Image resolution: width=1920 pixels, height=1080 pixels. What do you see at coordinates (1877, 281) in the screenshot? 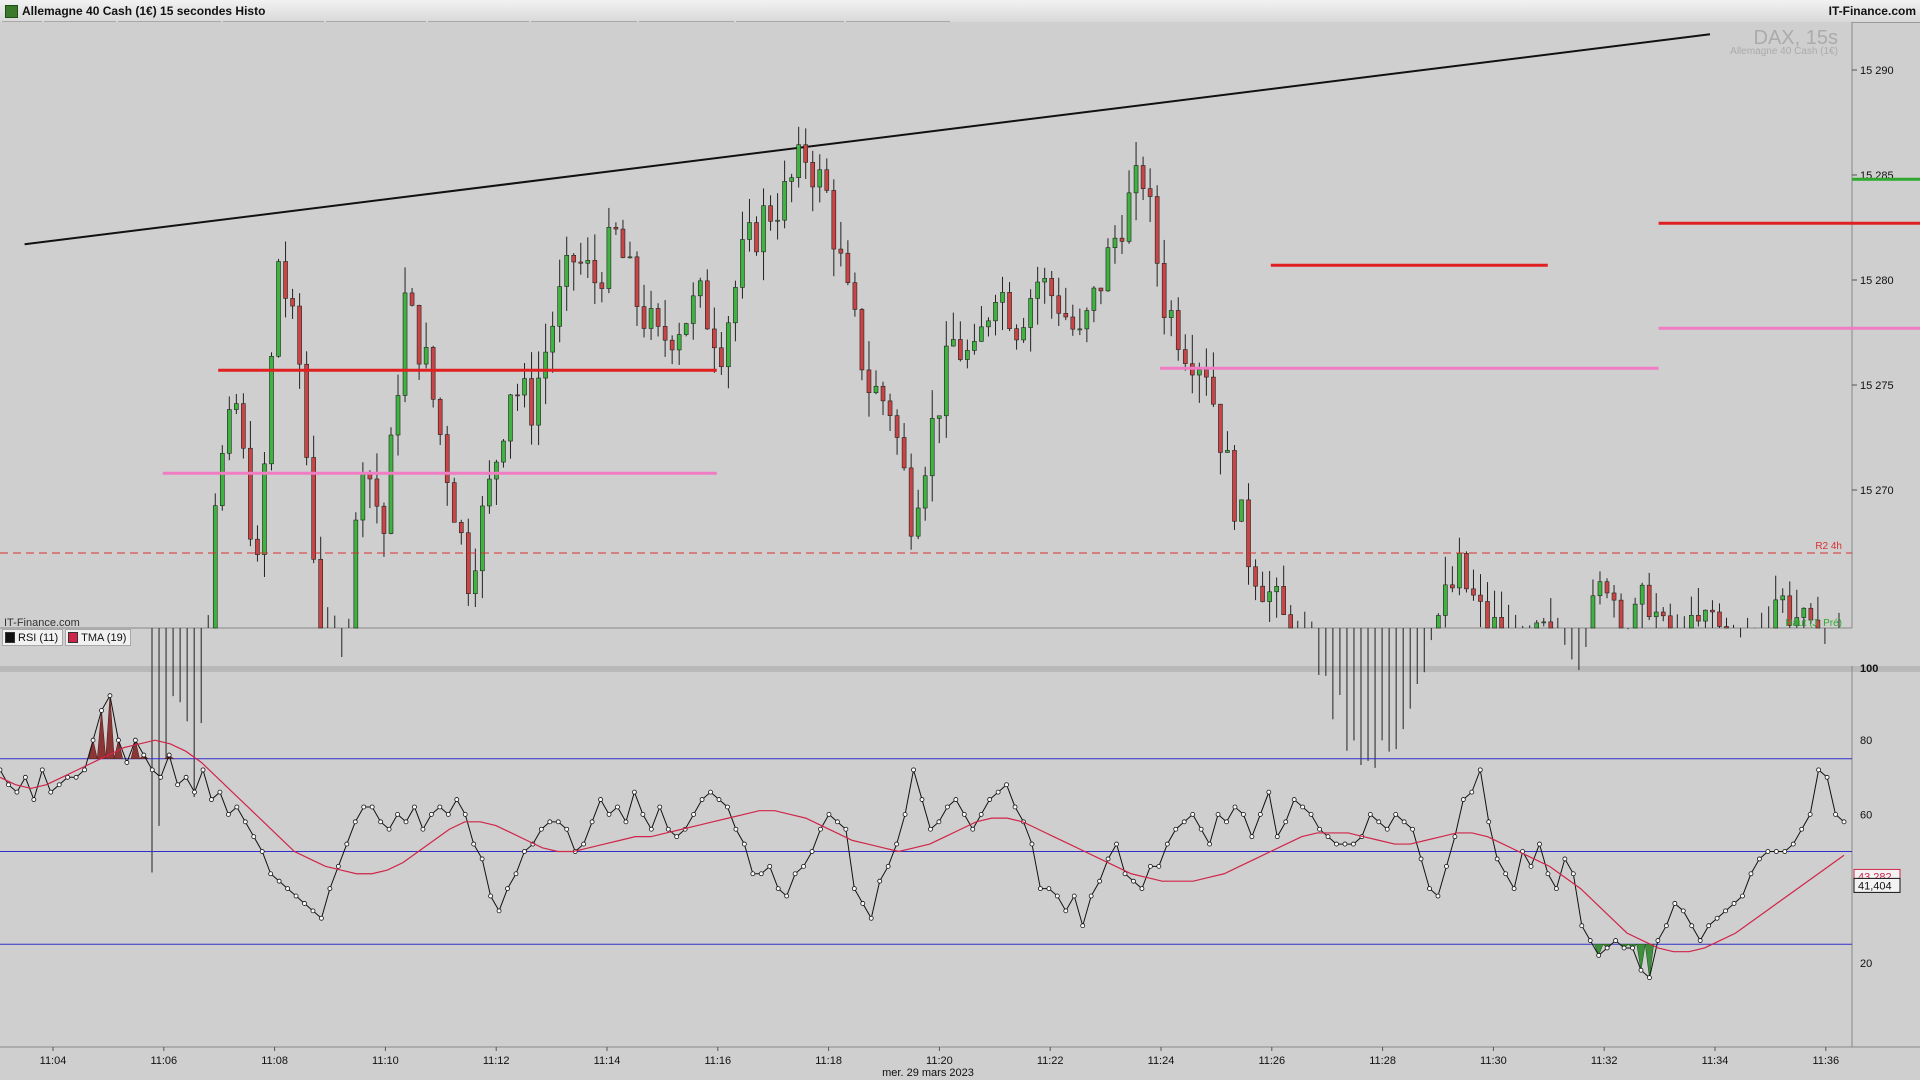
I see `price-tick-label: 15 280` at bounding box center [1877, 281].